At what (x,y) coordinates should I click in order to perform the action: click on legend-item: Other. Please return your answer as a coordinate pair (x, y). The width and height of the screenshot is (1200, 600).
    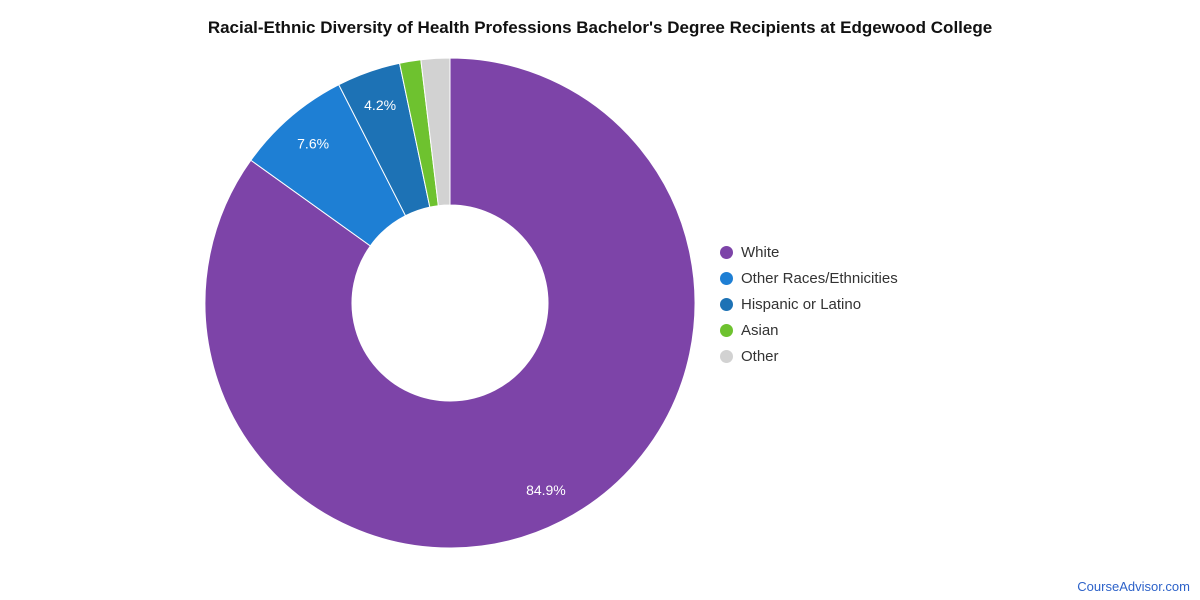
    Looking at the image, I should click on (809, 356).